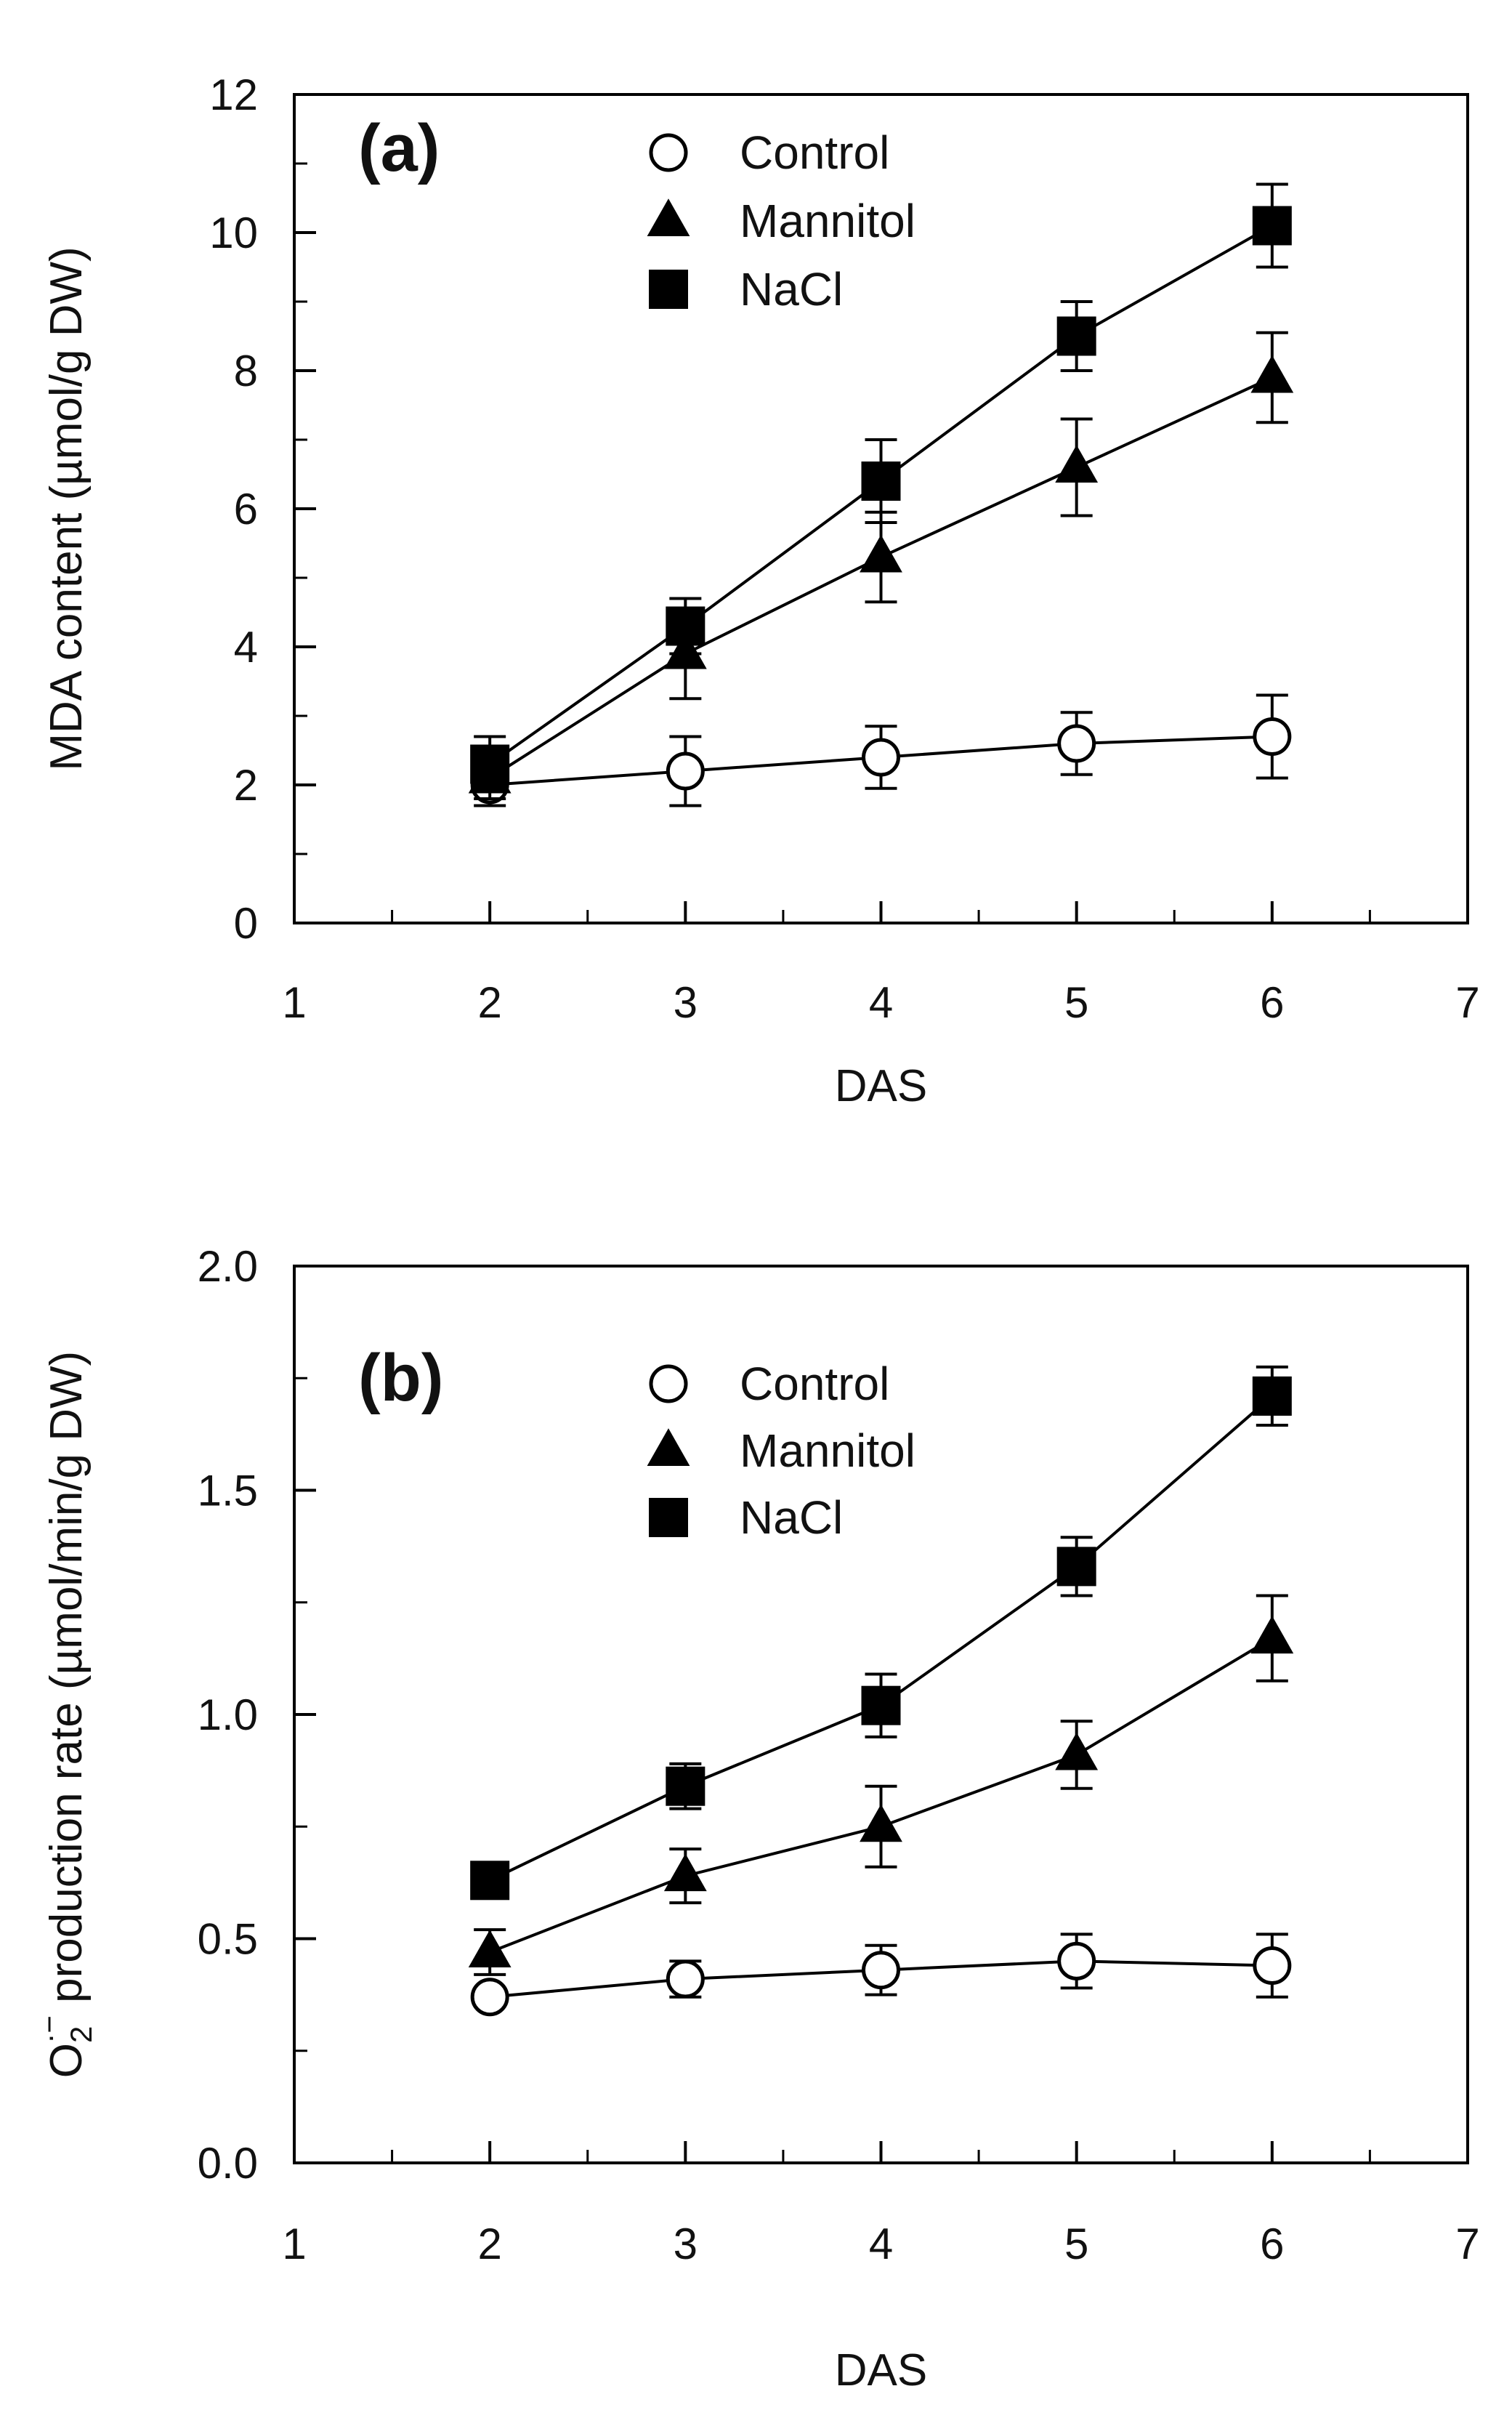 The width and height of the screenshot is (1512, 2410). I want to click on y-tick-label: 0, so click(246, 923).